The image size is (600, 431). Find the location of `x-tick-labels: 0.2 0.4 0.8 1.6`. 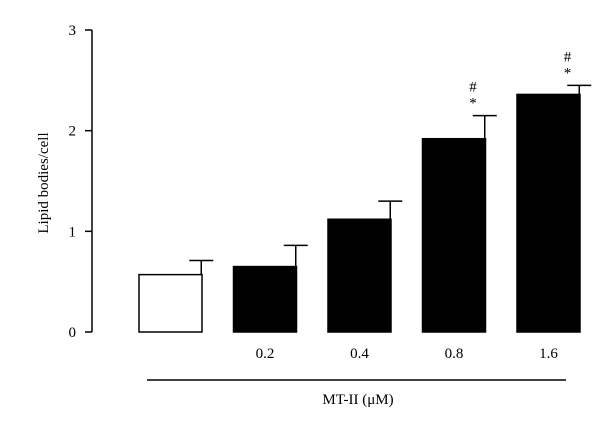

x-tick-labels: 0.2 0.4 0.8 1.6 is located at coordinates (407, 354).